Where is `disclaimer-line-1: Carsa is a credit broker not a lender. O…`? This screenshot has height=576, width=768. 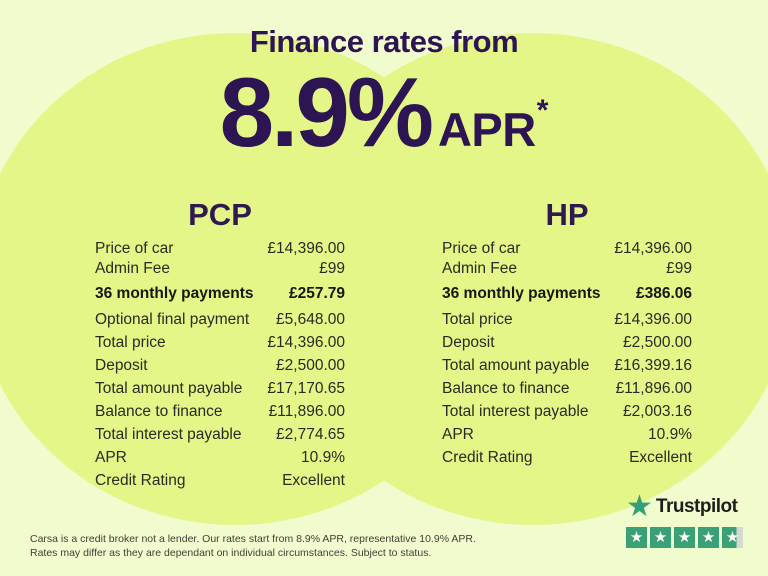
disclaimer-line-1: Carsa is a credit broker not a lender. O… is located at coordinates (253, 539).